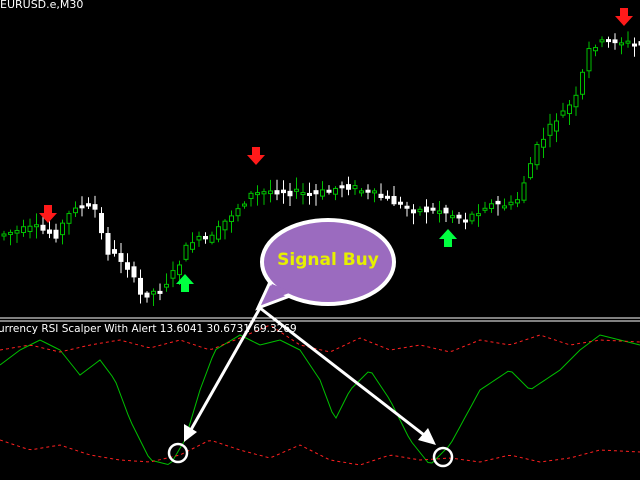 The image size is (640, 480). I want to click on lower-band, so click(320, 452).